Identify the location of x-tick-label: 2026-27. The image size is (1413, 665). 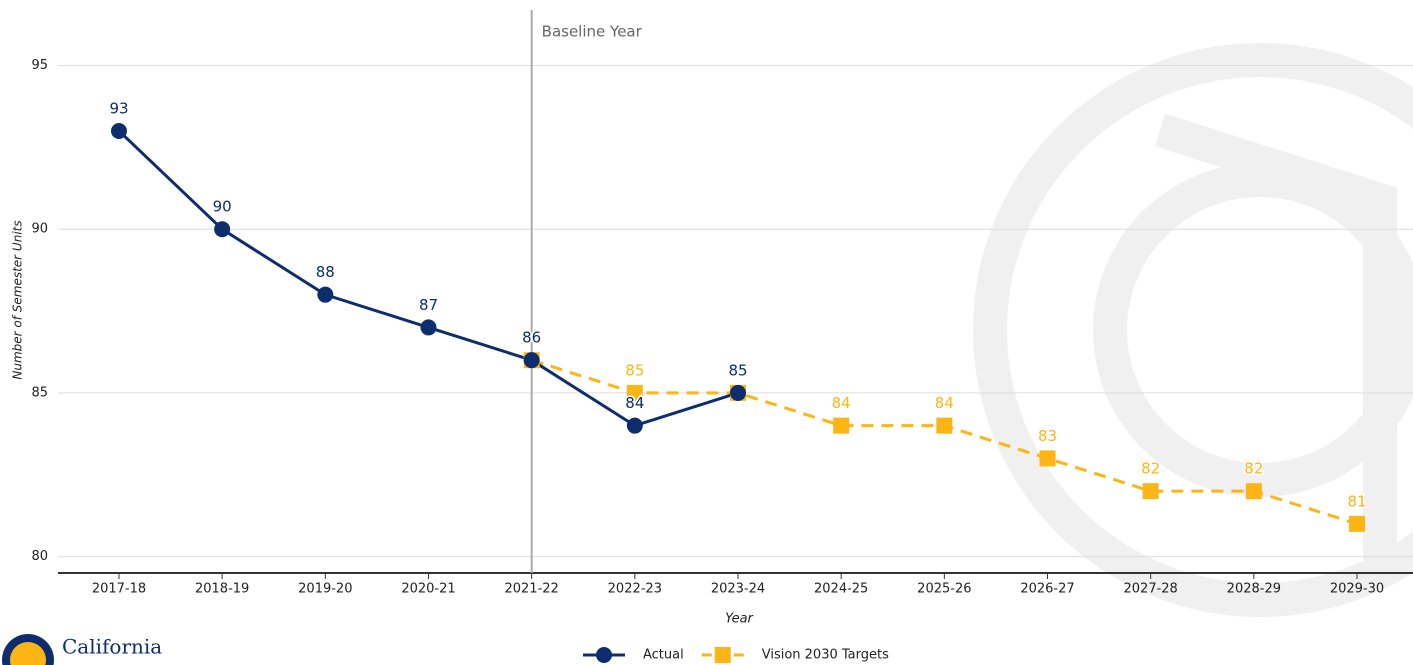
(1047, 589).